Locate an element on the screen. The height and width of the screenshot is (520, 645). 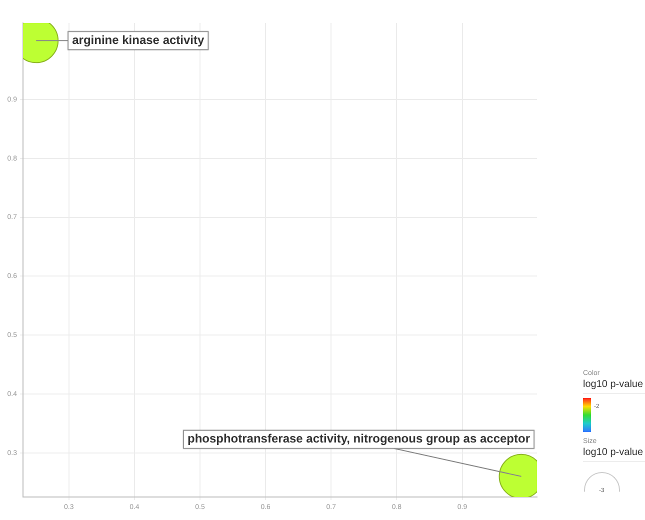
annotation: phosphotransferase activity, nitrogenous group as acceptor is located at coordinates (358, 439).